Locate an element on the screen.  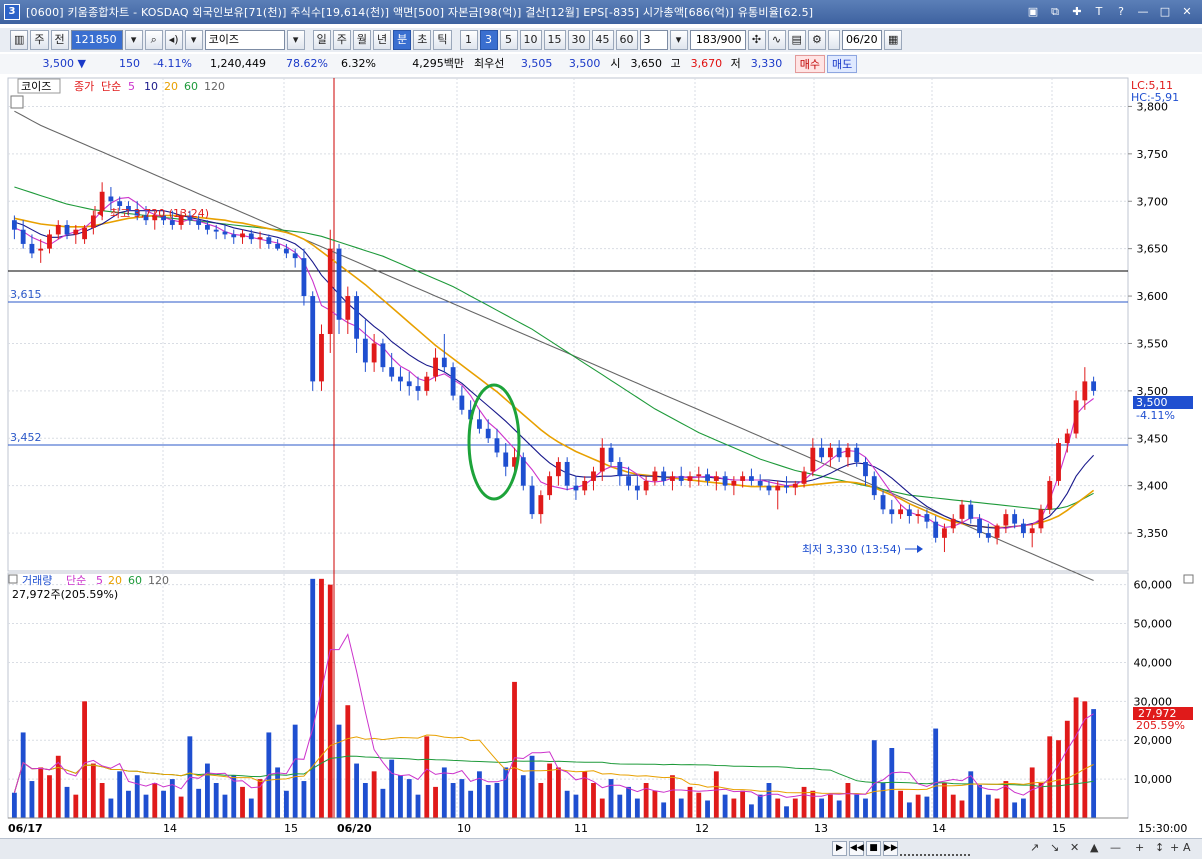
period-type-select: 주 is located at coordinates (39, 40).